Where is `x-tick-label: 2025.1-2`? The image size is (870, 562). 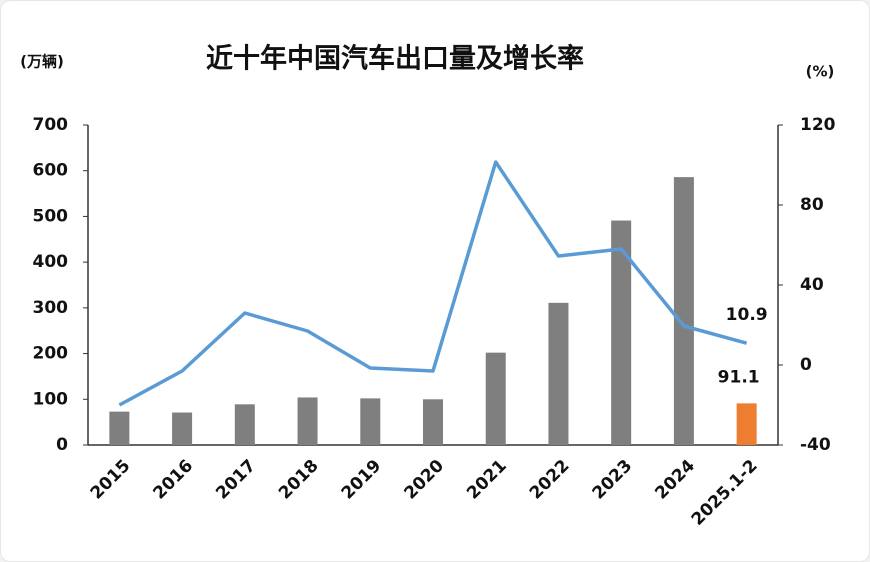 x-tick-label: 2025.1-2 is located at coordinates (725, 493).